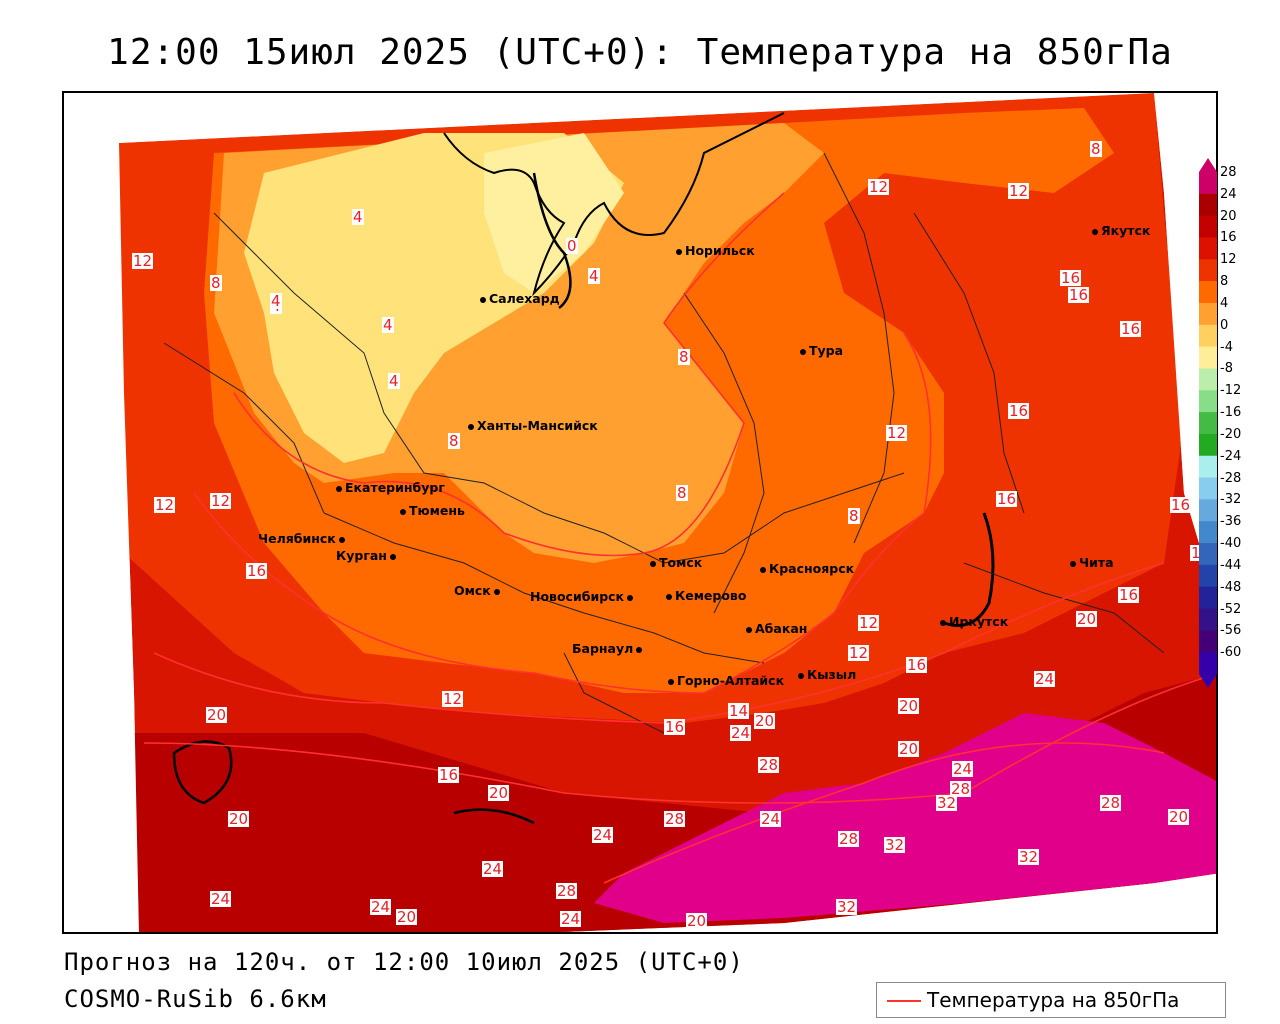 Image resolution: width=1280 pixels, height=1024 pixels. I want to click on city-marker-krasnoyarsk: Красноярск, so click(807, 568).